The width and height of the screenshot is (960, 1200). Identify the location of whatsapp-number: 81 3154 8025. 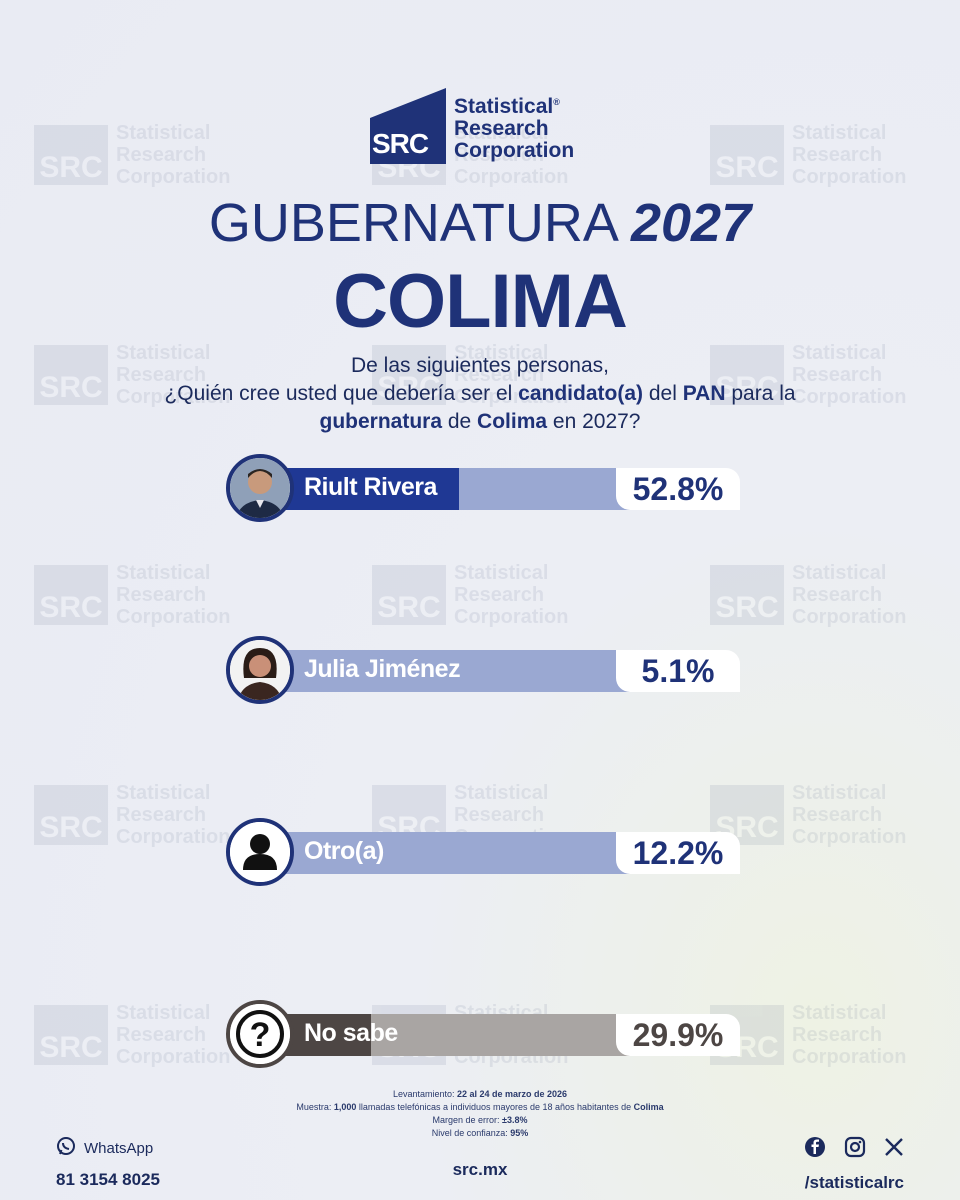
(108, 1179).